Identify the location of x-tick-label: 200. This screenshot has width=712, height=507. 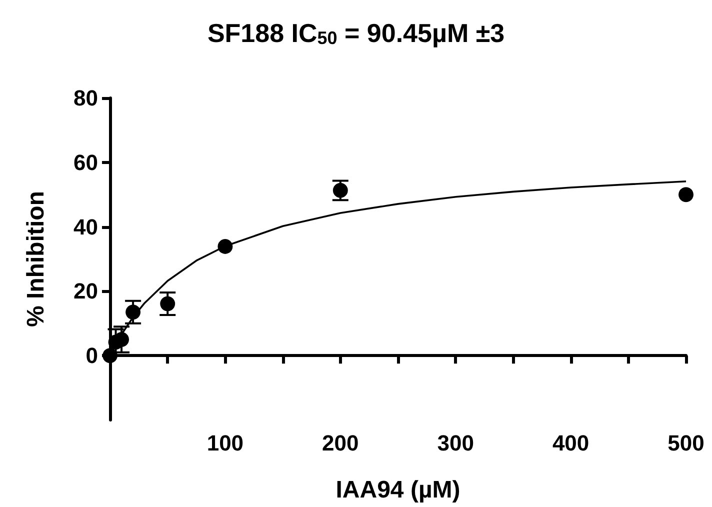
(340, 443).